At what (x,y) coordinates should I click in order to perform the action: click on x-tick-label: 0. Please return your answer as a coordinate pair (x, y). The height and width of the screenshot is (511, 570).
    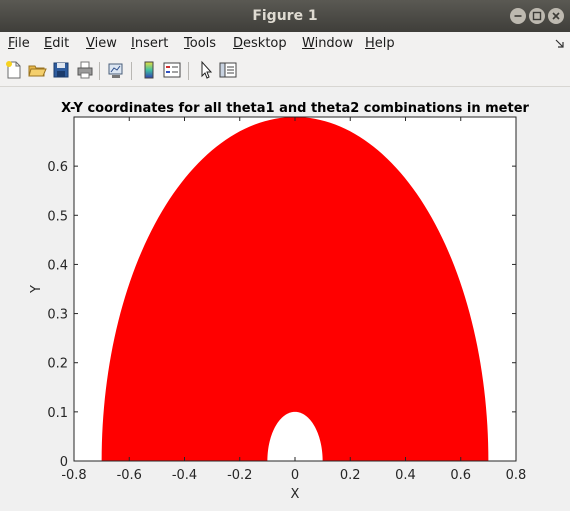
    Looking at the image, I should click on (295, 475).